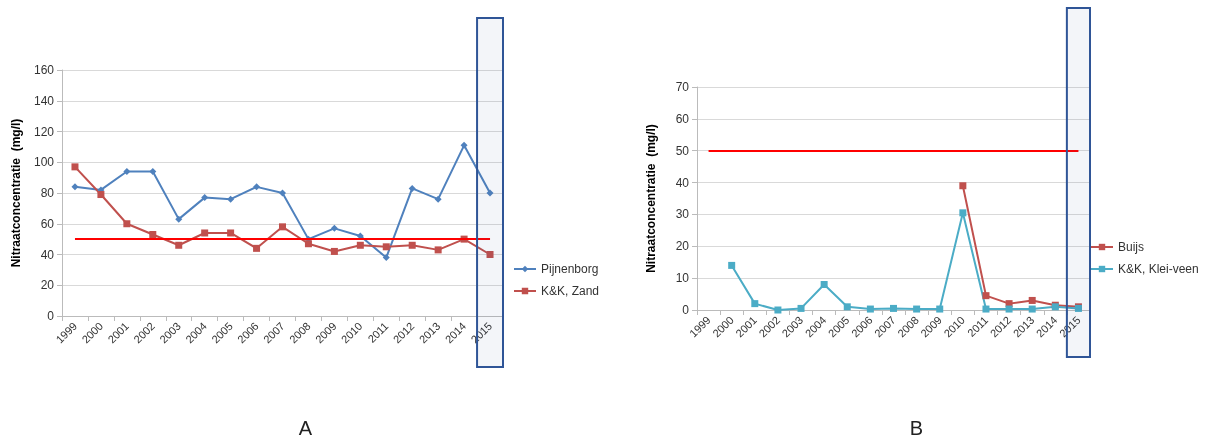  Describe the element at coordinates (44, 70) in the screenshot. I see `y-tick-label: 160` at that location.